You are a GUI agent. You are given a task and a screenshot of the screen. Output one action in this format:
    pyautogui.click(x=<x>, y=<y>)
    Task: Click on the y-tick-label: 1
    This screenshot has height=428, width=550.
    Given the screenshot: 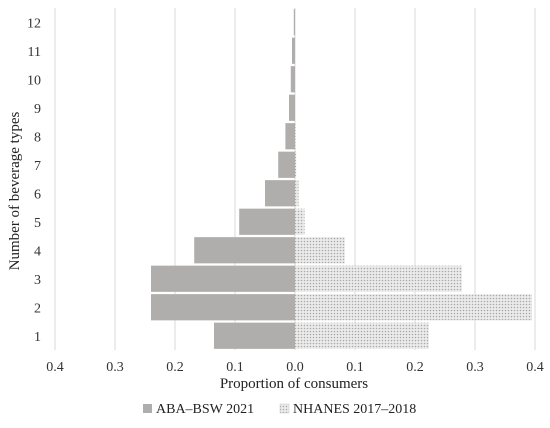 What is the action you would take?
    pyautogui.click(x=37, y=337)
    